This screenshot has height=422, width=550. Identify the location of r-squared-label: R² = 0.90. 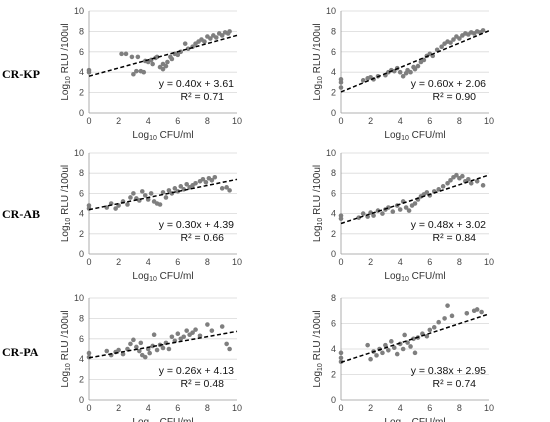
(455, 97).